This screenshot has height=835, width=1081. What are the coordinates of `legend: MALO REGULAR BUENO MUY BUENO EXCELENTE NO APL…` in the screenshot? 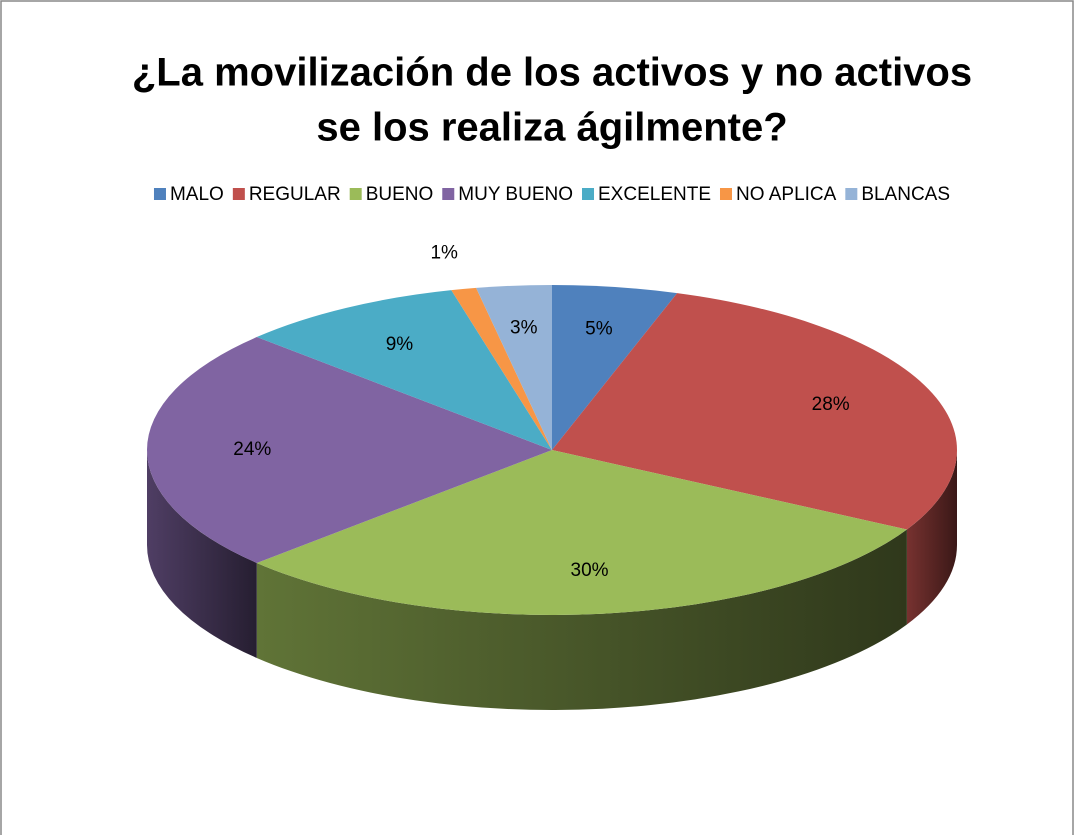 It's located at (551, 194).